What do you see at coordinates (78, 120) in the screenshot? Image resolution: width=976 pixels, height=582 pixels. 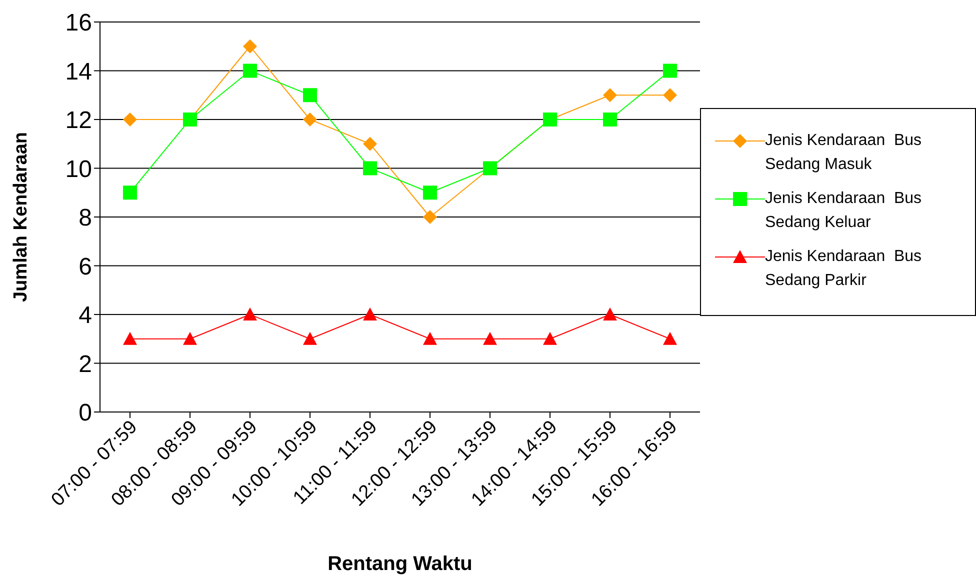 I see `y-tick-label: 12` at bounding box center [78, 120].